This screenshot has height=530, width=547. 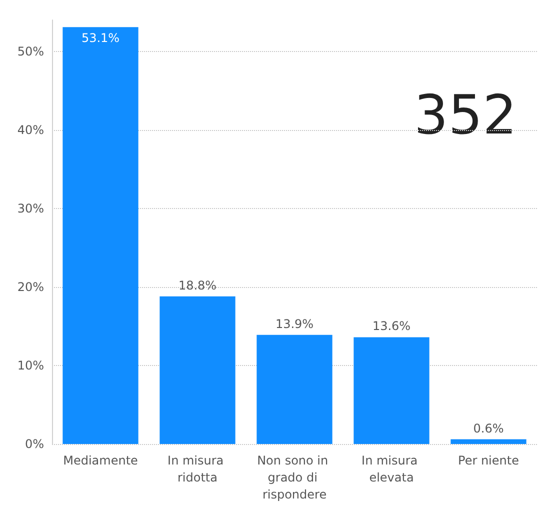 What do you see at coordinates (30, 51) in the screenshot?
I see `y-tick-label: 50%` at bounding box center [30, 51].